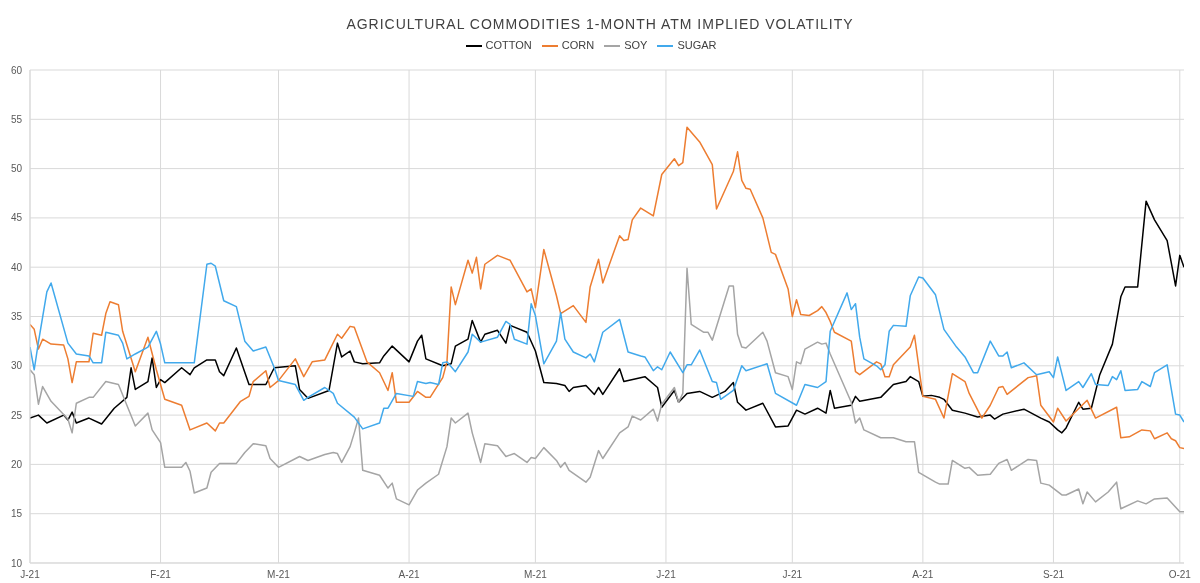  What do you see at coordinates (578, 44) in the screenshot?
I see `legend-label: CORN` at bounding box center [578, 44].